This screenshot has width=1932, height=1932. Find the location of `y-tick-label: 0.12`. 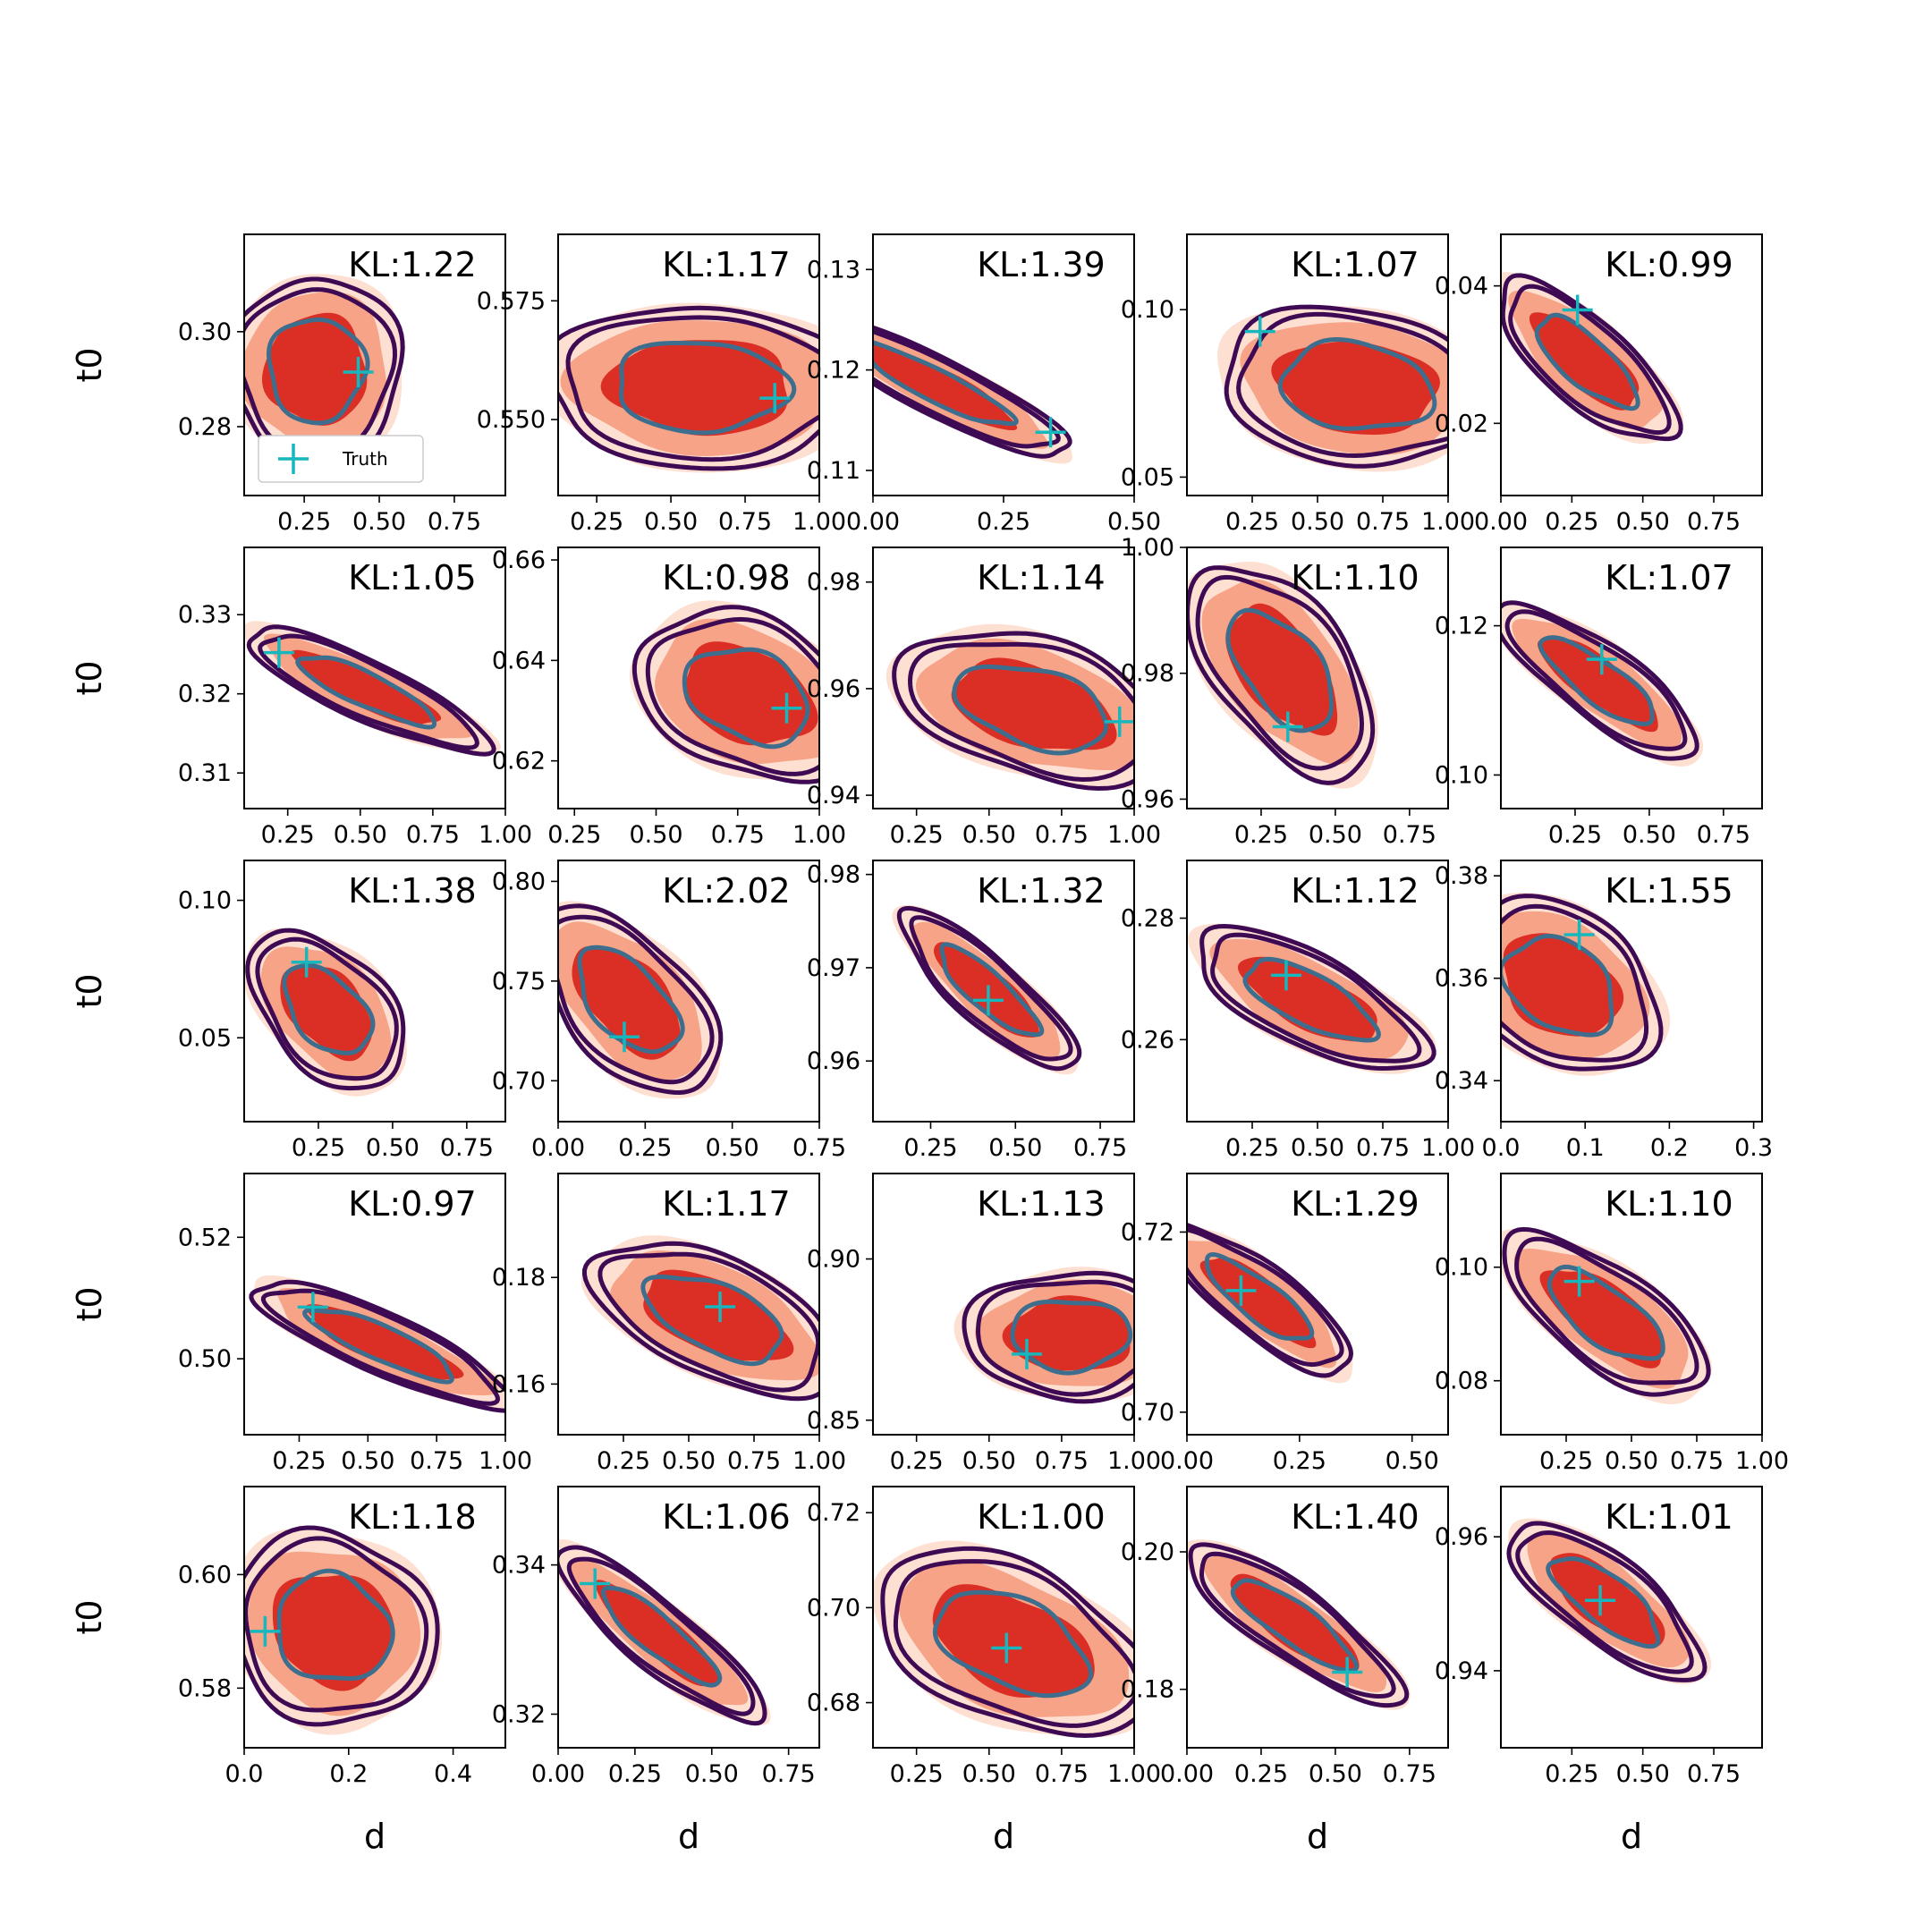

y-tick-label: 0.12 is located at coordinates (833, 371).